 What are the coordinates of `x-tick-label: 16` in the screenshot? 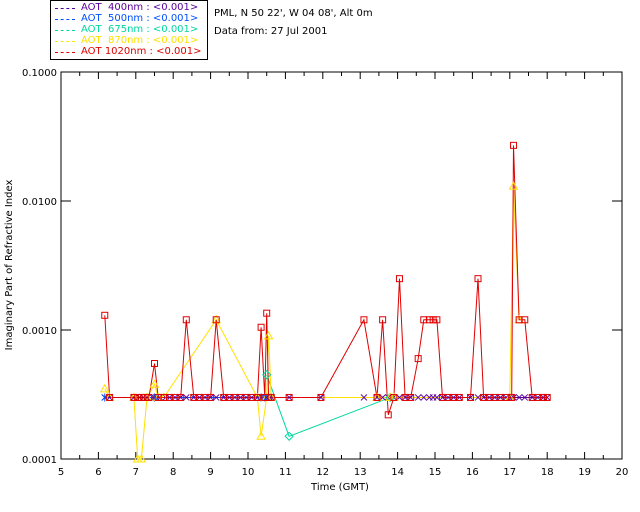 It's located at (472, 472).